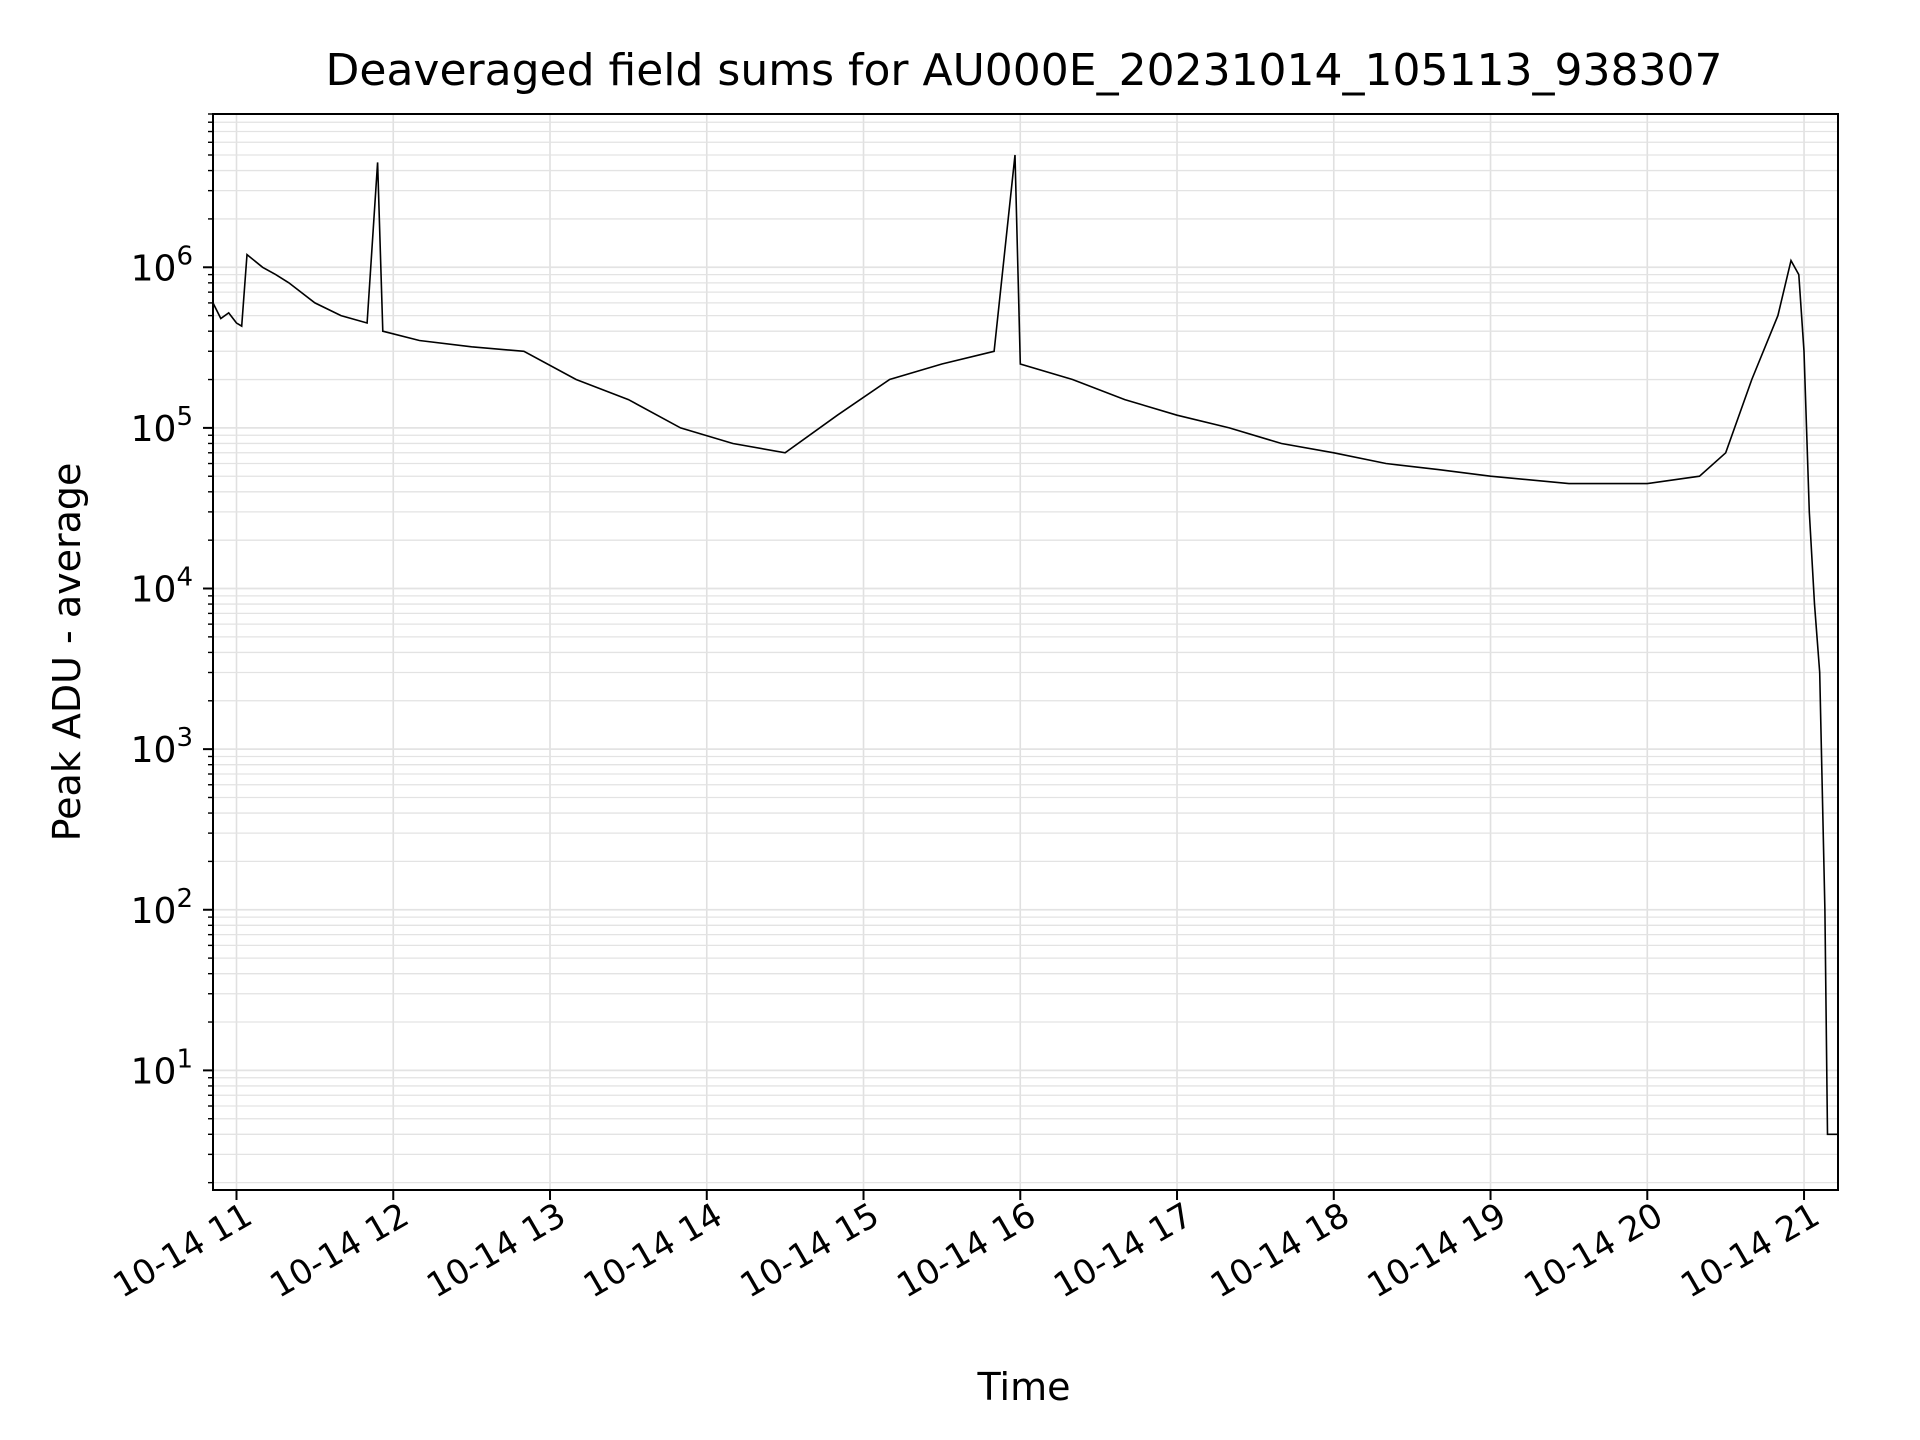 This screenshot has width=1920, height=1440. Describe the element at coordinates (184, 1059) in the screenshot. I see `y-tick-exponent: 1` at that location.